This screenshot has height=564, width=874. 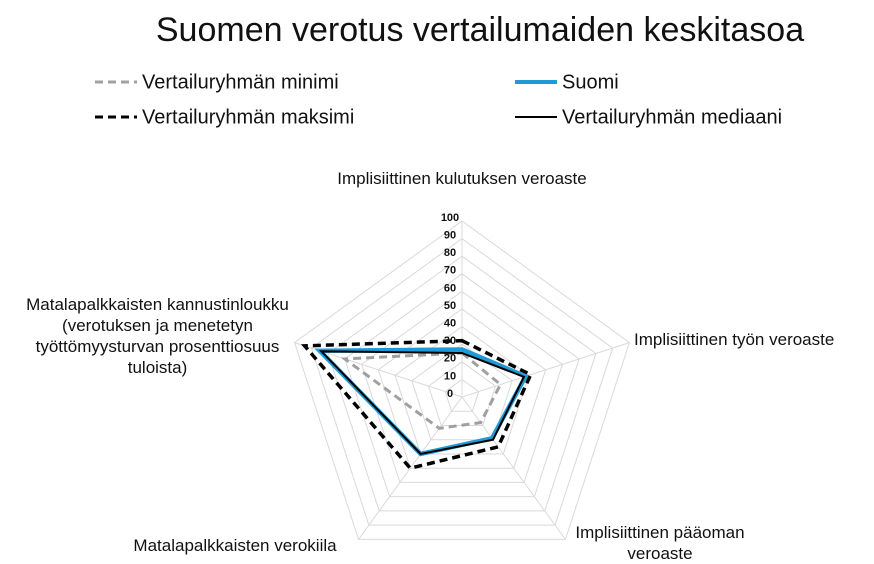 I want to click on r-tick-label: 60, so click(x=450, y=288).